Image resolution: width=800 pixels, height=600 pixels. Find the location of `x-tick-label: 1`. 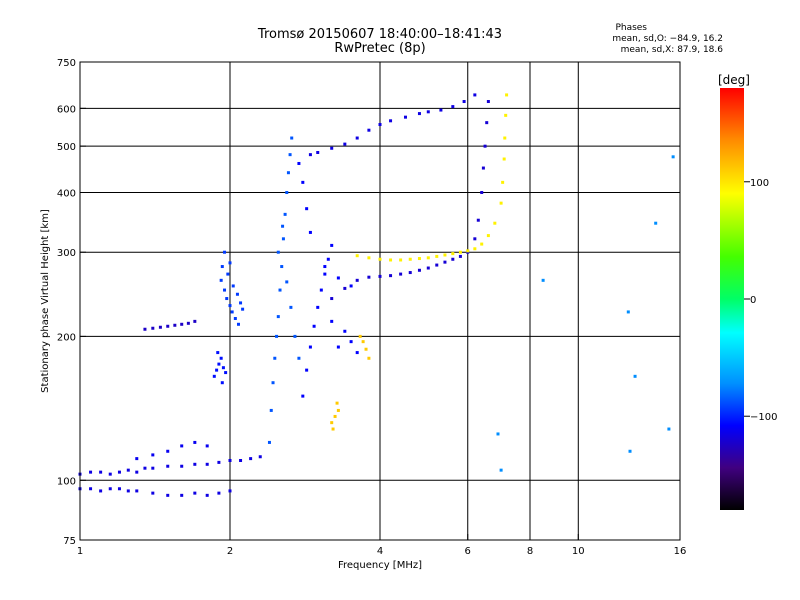

x-tick-label: 1 is located at coordinates (80, 551).